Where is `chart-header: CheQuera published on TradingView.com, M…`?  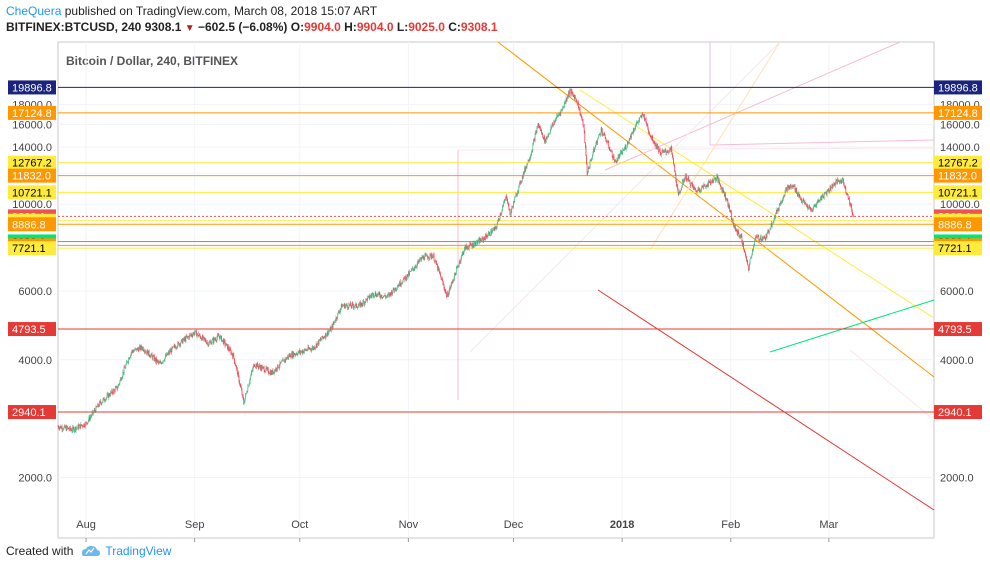
chart-header: CheQuera published on TradingView.com, M… is located at coordinates (496, 20).